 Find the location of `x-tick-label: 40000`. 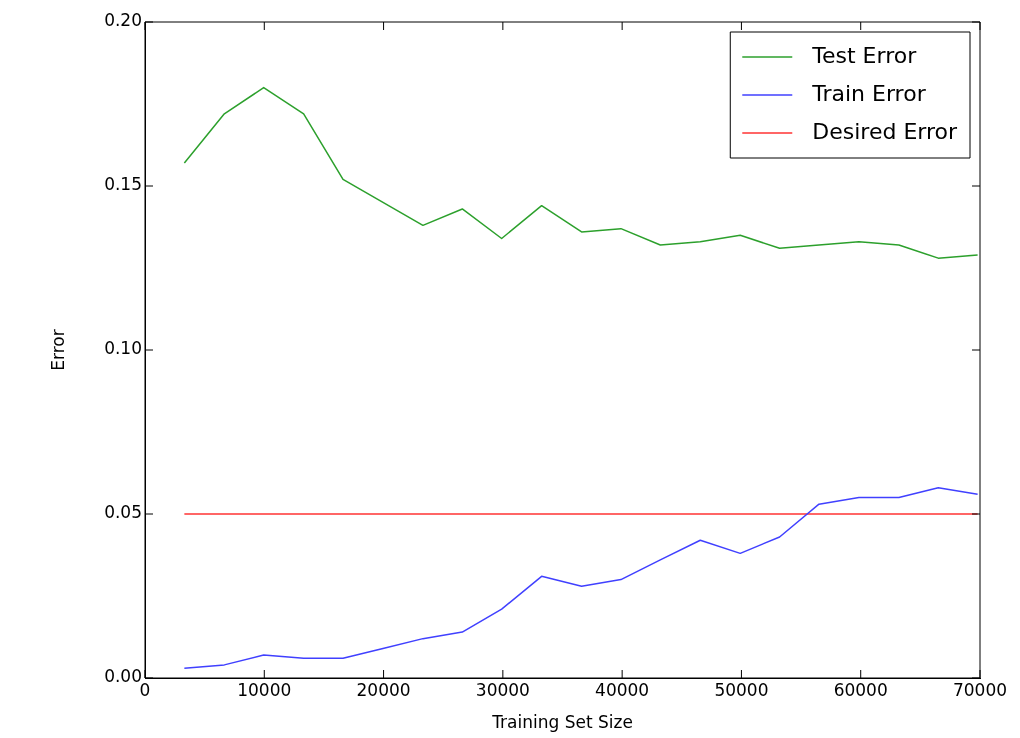

x-tick-label: 40000 is located at coordinates (622, 689).